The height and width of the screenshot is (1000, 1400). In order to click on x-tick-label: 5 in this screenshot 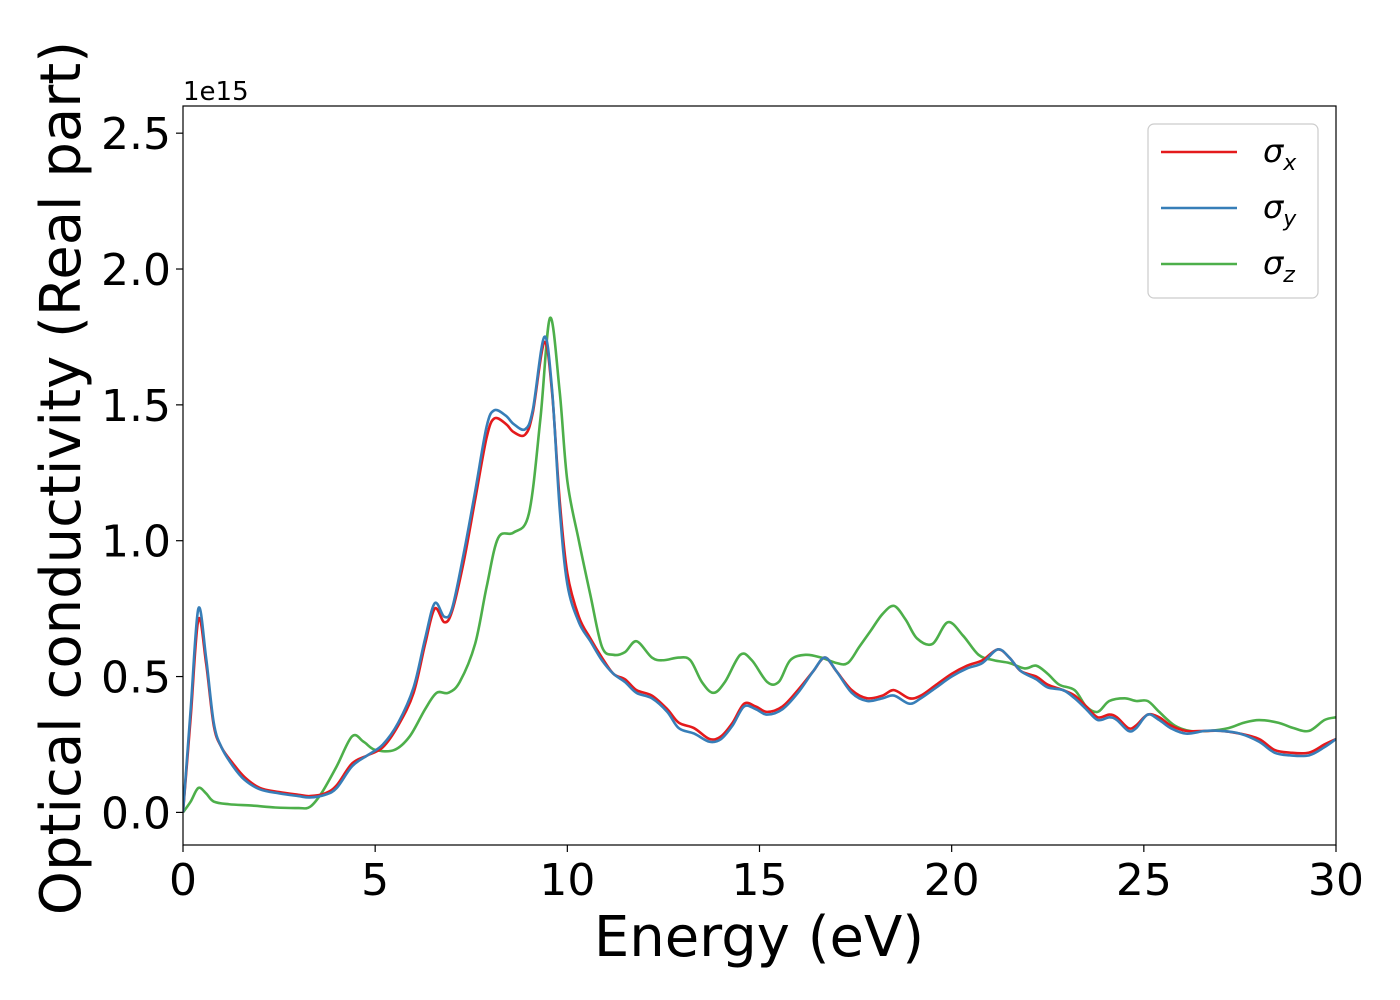, I will do `click(375, 880)`.